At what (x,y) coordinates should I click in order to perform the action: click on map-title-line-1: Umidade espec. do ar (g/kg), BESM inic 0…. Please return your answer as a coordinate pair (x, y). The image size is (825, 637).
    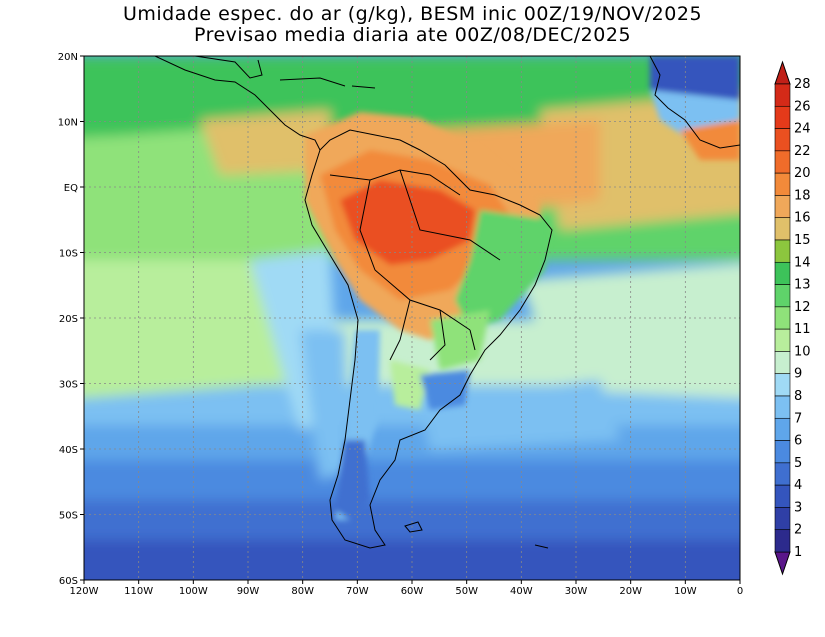
    Looking at the image, I should click on (412, 14).